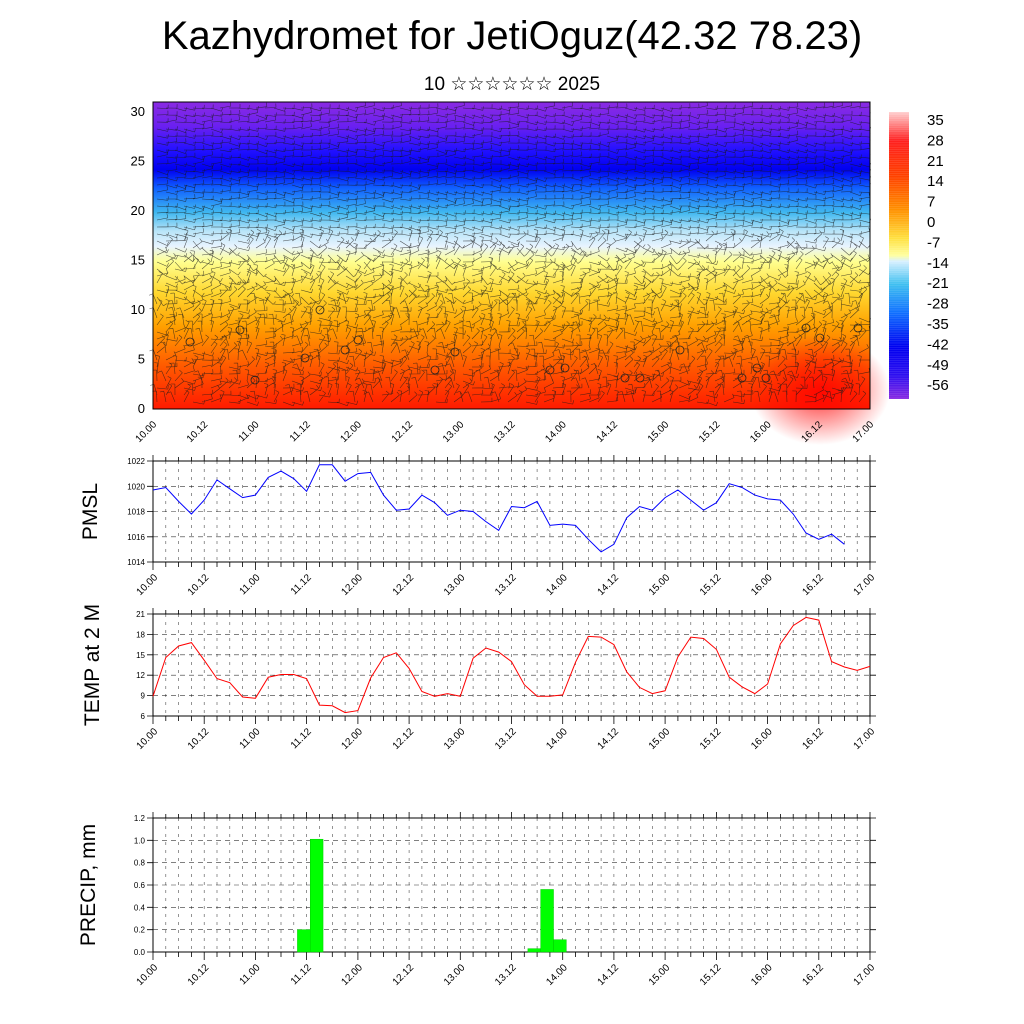 The width and height of the screenshot is (1024, 1024). Describe the element at coordinates (404, 739) in the screenshot. I see `x-tick-label: 12.12` at that location.